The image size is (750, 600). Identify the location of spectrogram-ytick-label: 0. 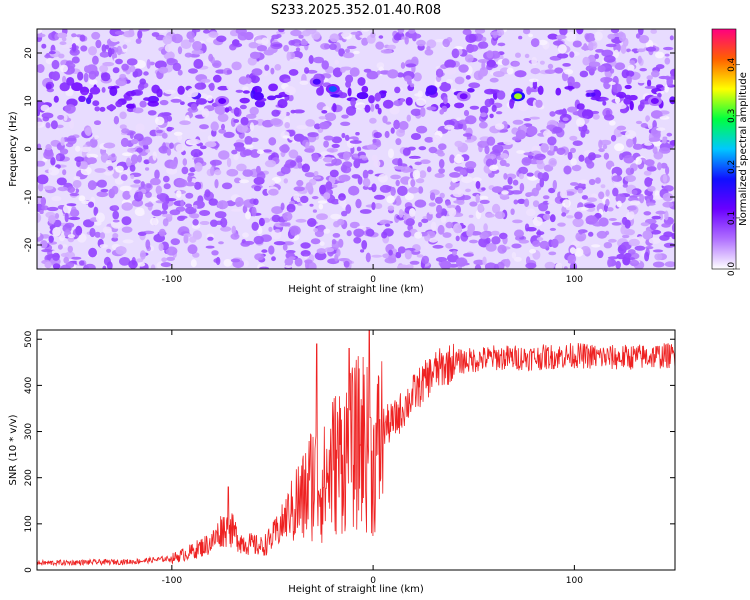
(29, 149).